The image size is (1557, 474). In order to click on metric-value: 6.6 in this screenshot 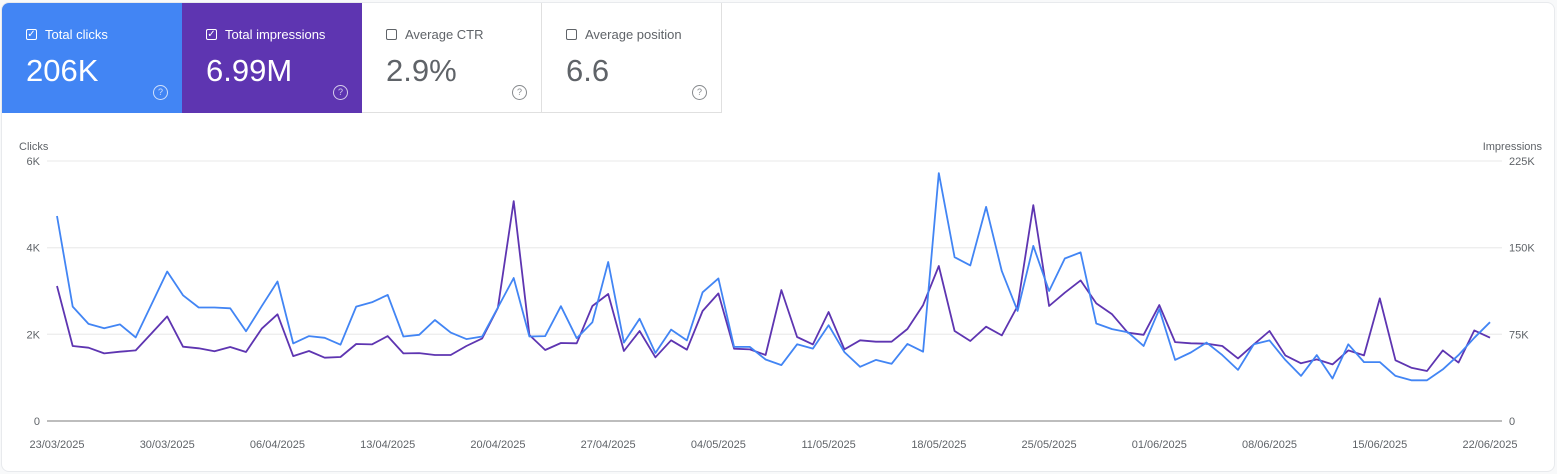, I will do `click(588, 70)`.